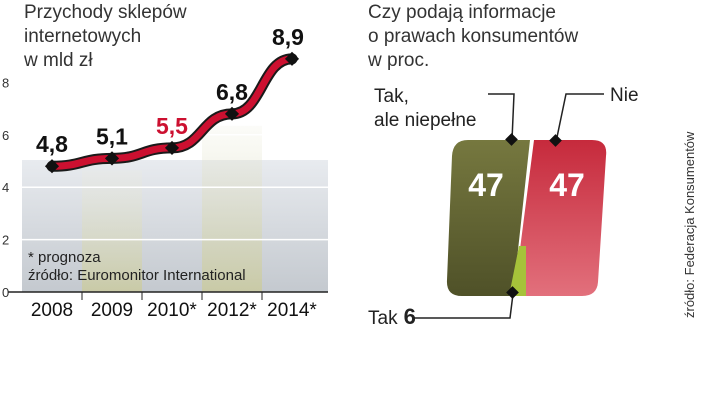  What do you see at coordinates (137, 275) in the screenshot?
I see `source-note: źródło: Euromonitor International` at bounding box center [137, 275].